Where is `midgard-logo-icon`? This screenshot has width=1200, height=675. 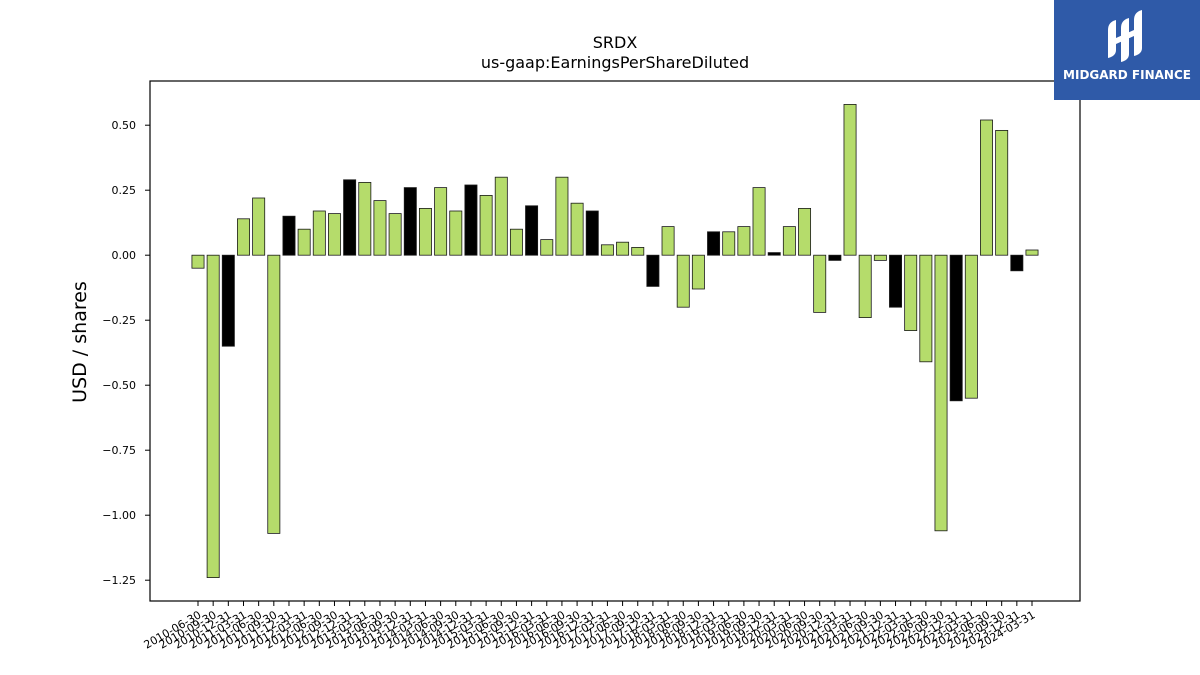 midgard-logo-icon is located at coordinates (1125, 36).